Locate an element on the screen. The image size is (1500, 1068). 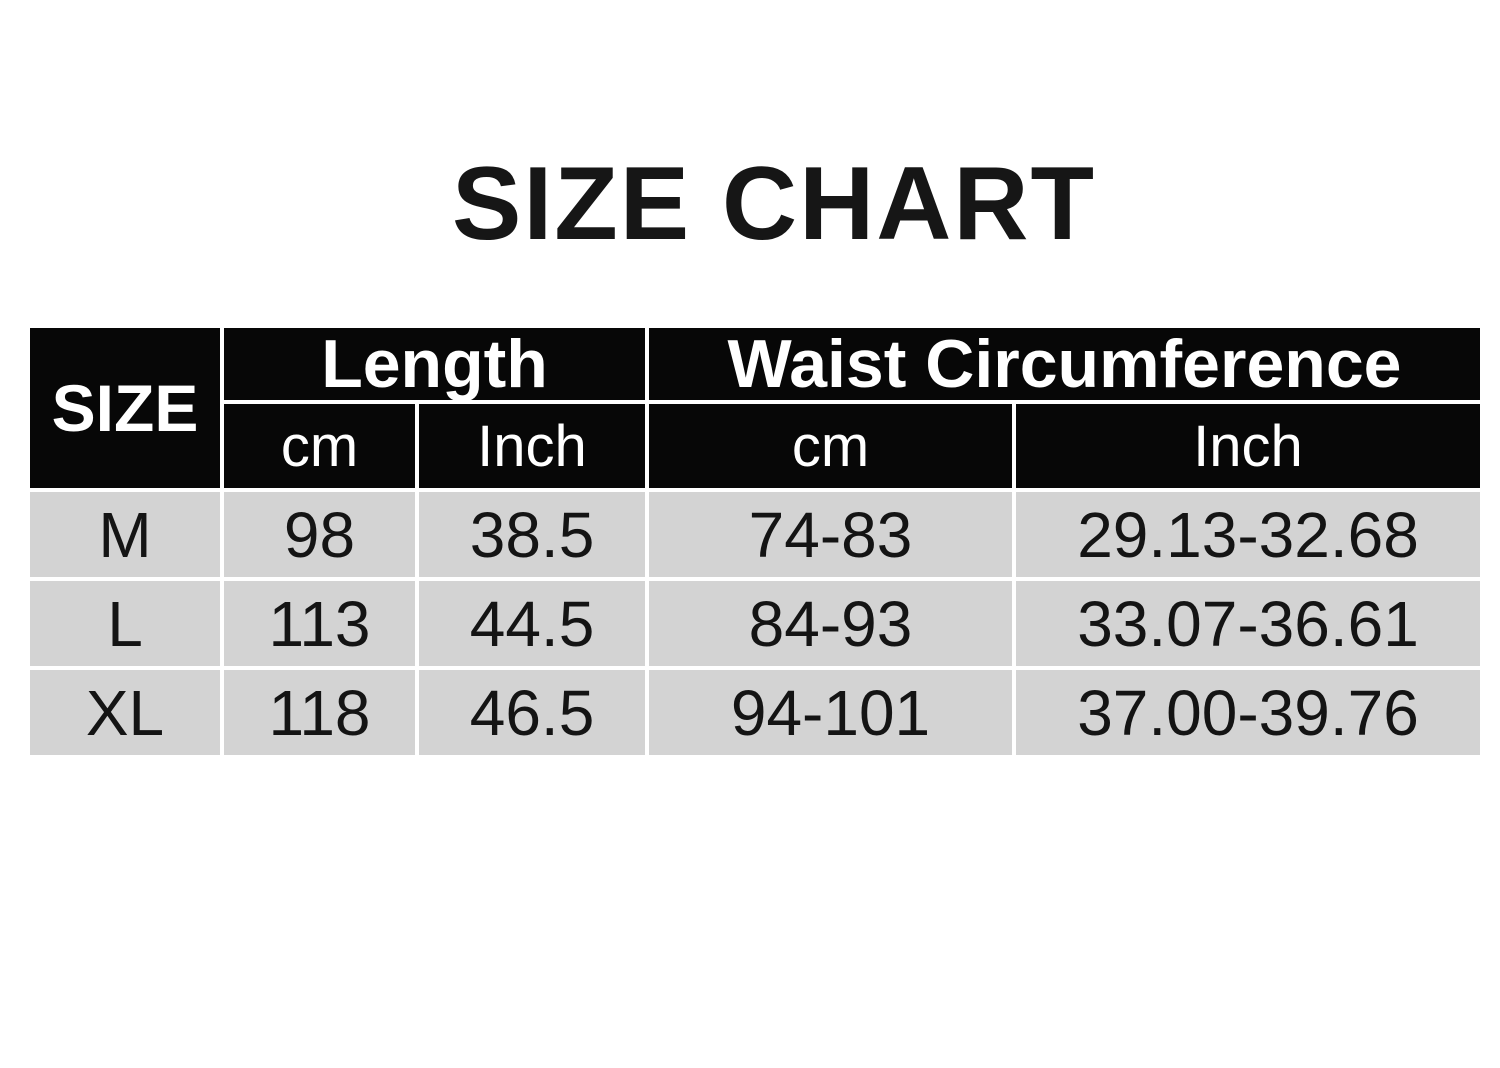
row-l-waist-cm: 84-93 is located at coordinates (830, 623).